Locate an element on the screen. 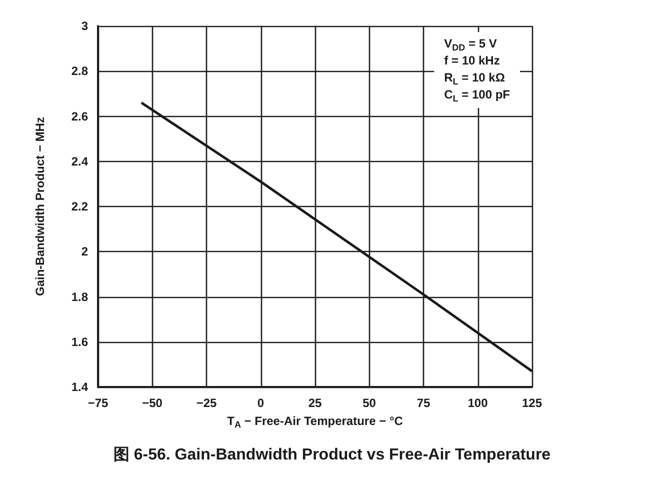 The height and width of the screenshot is (482, 664). y-tick-label: 2.8 is located at coordinates (79, 71).